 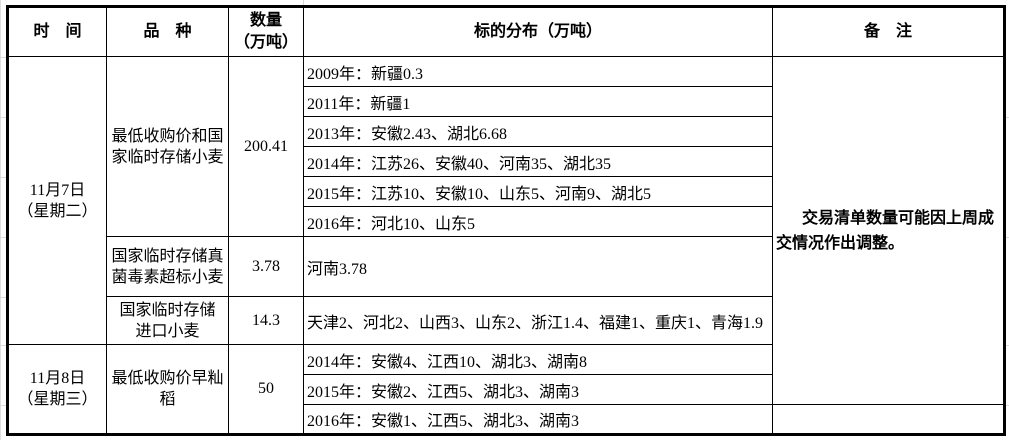 I want to click on distribution-cell: 2013年：安徽2.43、湖北6.68, so click(x=538, y=131).